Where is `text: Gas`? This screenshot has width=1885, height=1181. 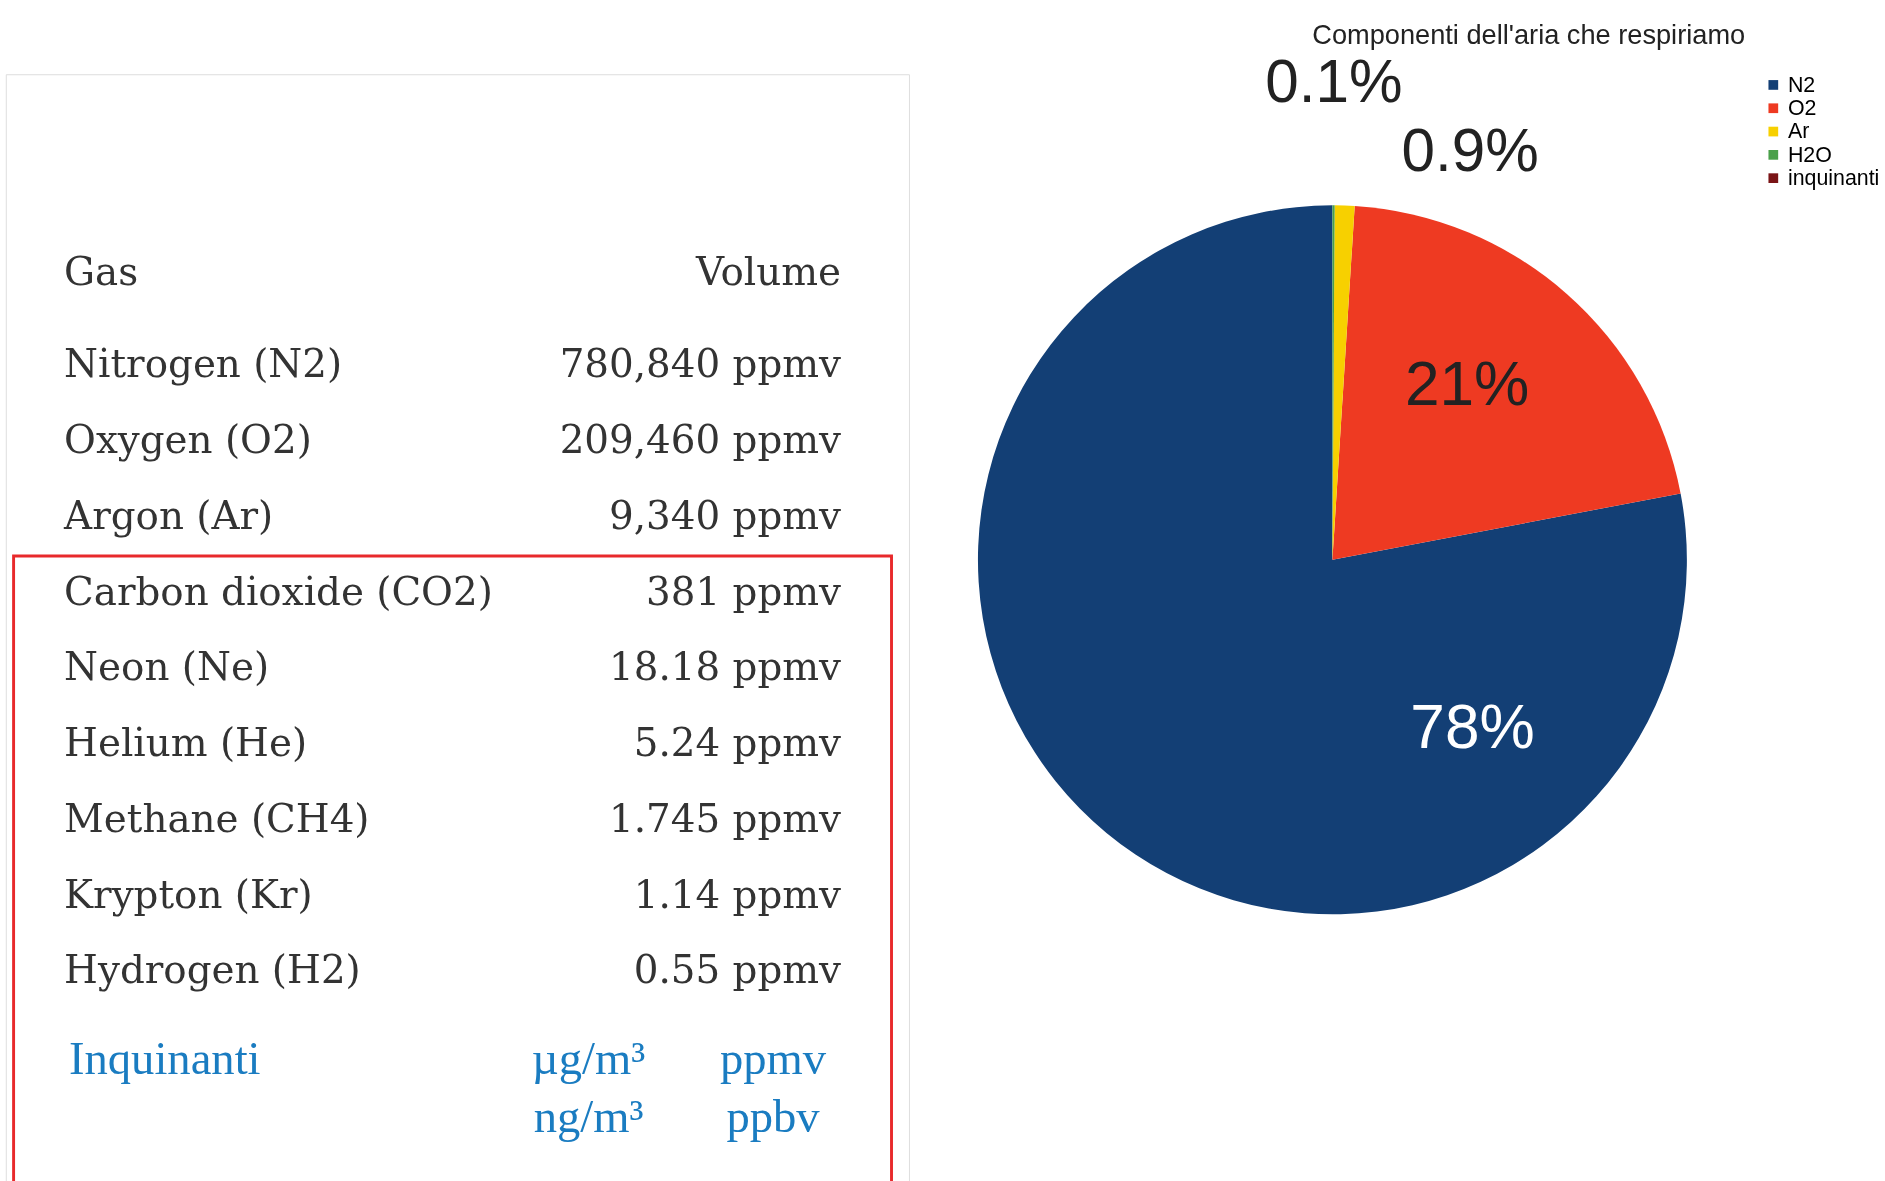
text: Gas is located at coordinates (101, 271).